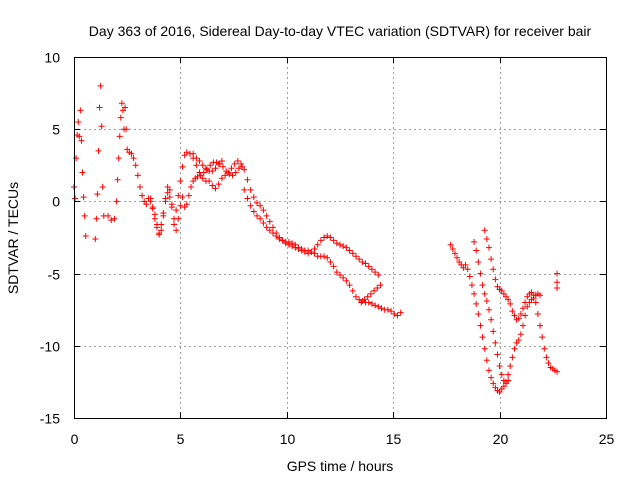 This screenshot has width=640, height=480. What do you see at coordinates (13, 238) in the screenshot?
I see `y-axis-label: SDTVAR / TECUs` at bounding box center [13, 238].